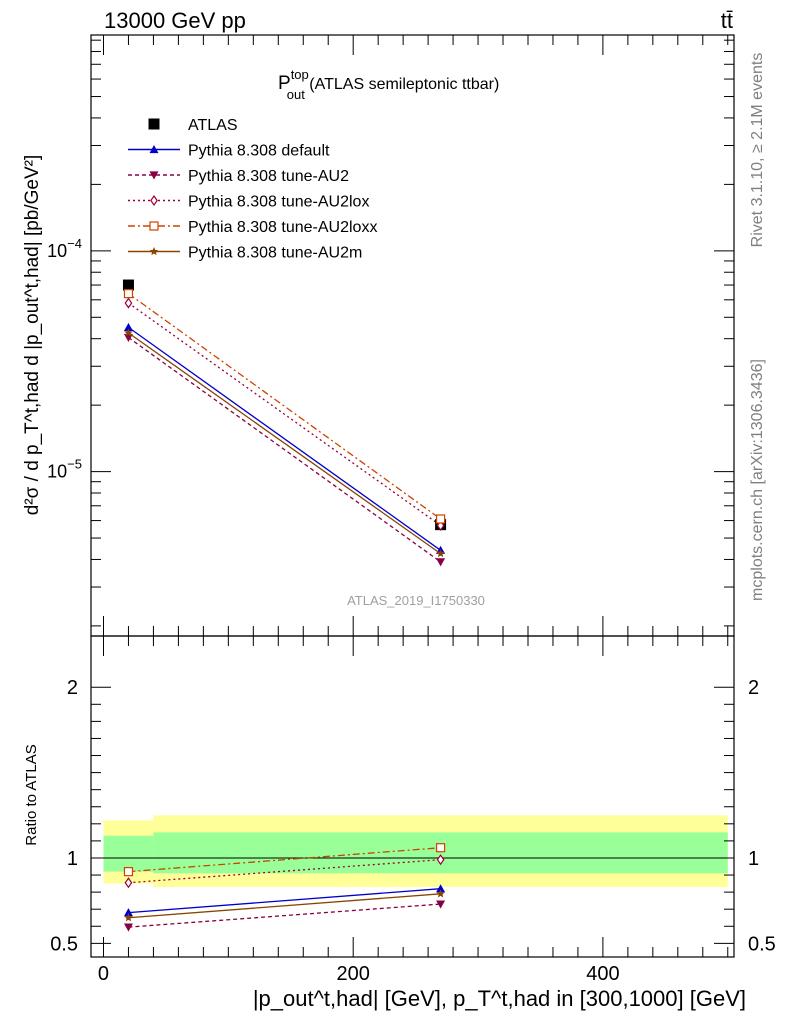 This screenshot has height=1024, width=786. Describe the element at coordinates (602, 974) in the screenshot. I see `x-tick-label-2: 400` at that location.